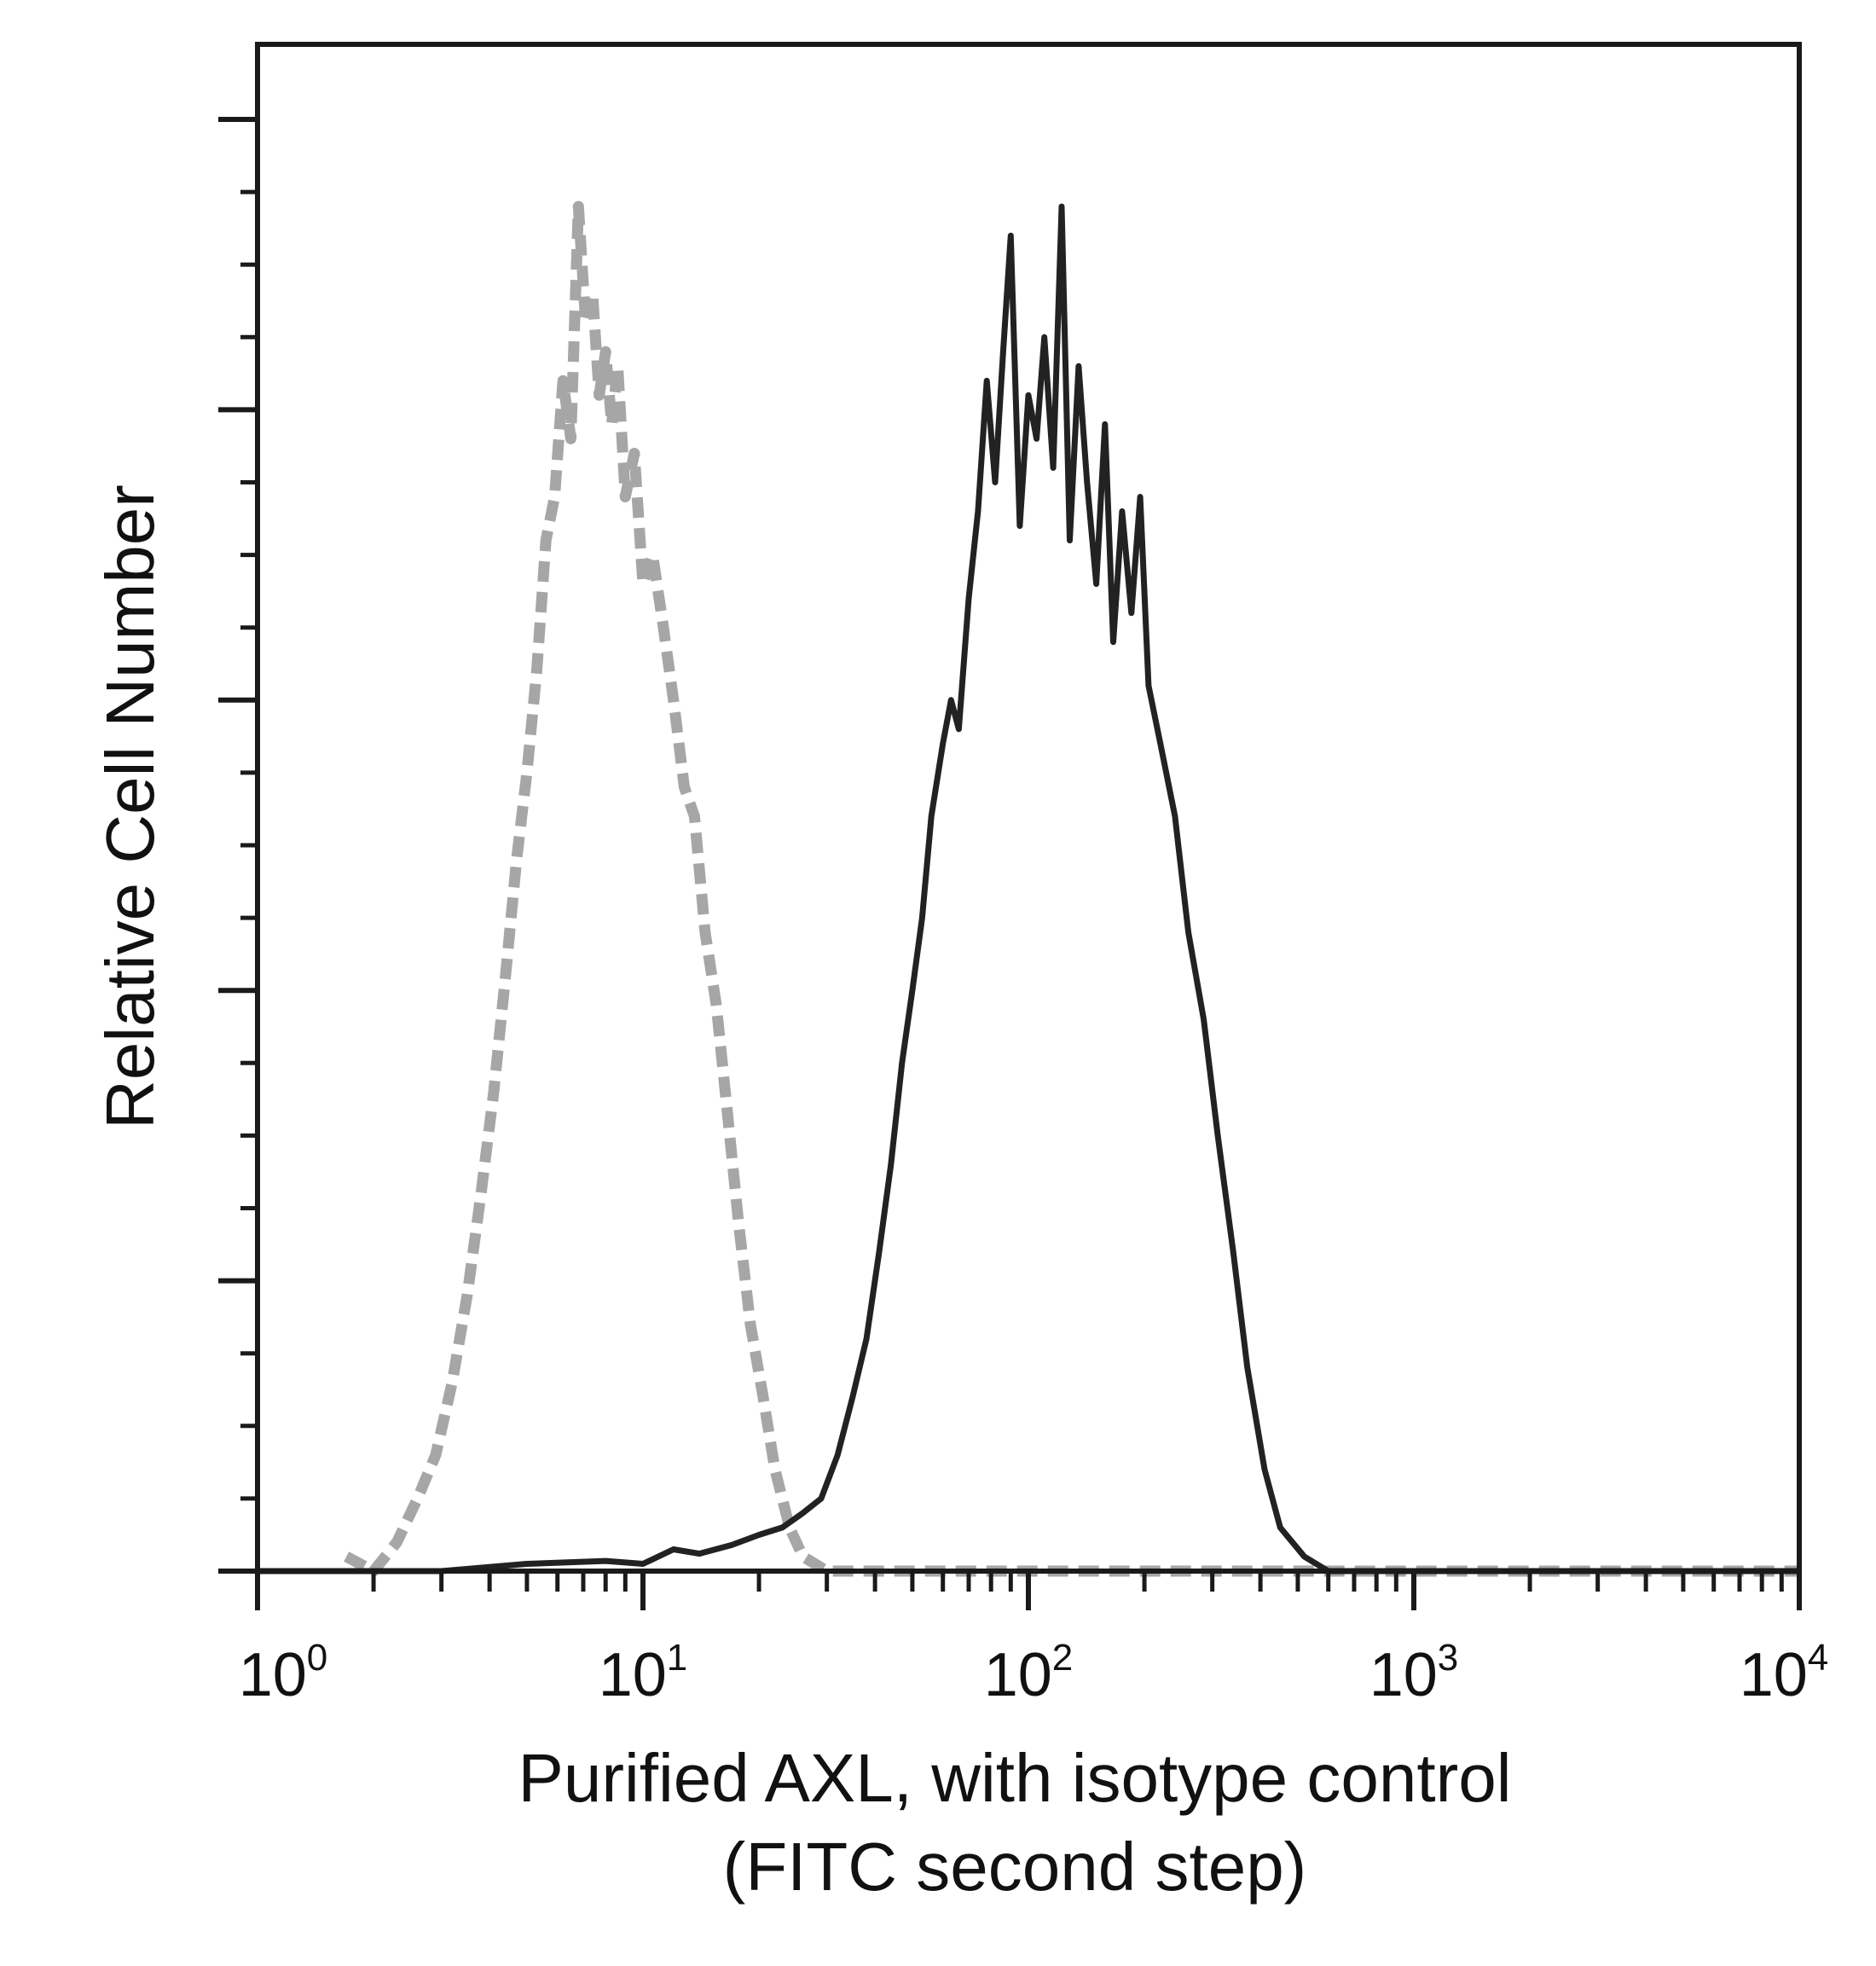 The image size is (1876, 1966). What do you see at coordinates (1785, 1673) in the screenshot?
I see `x-tick-label: 10⁴` at bounding box center [1785, 1673].